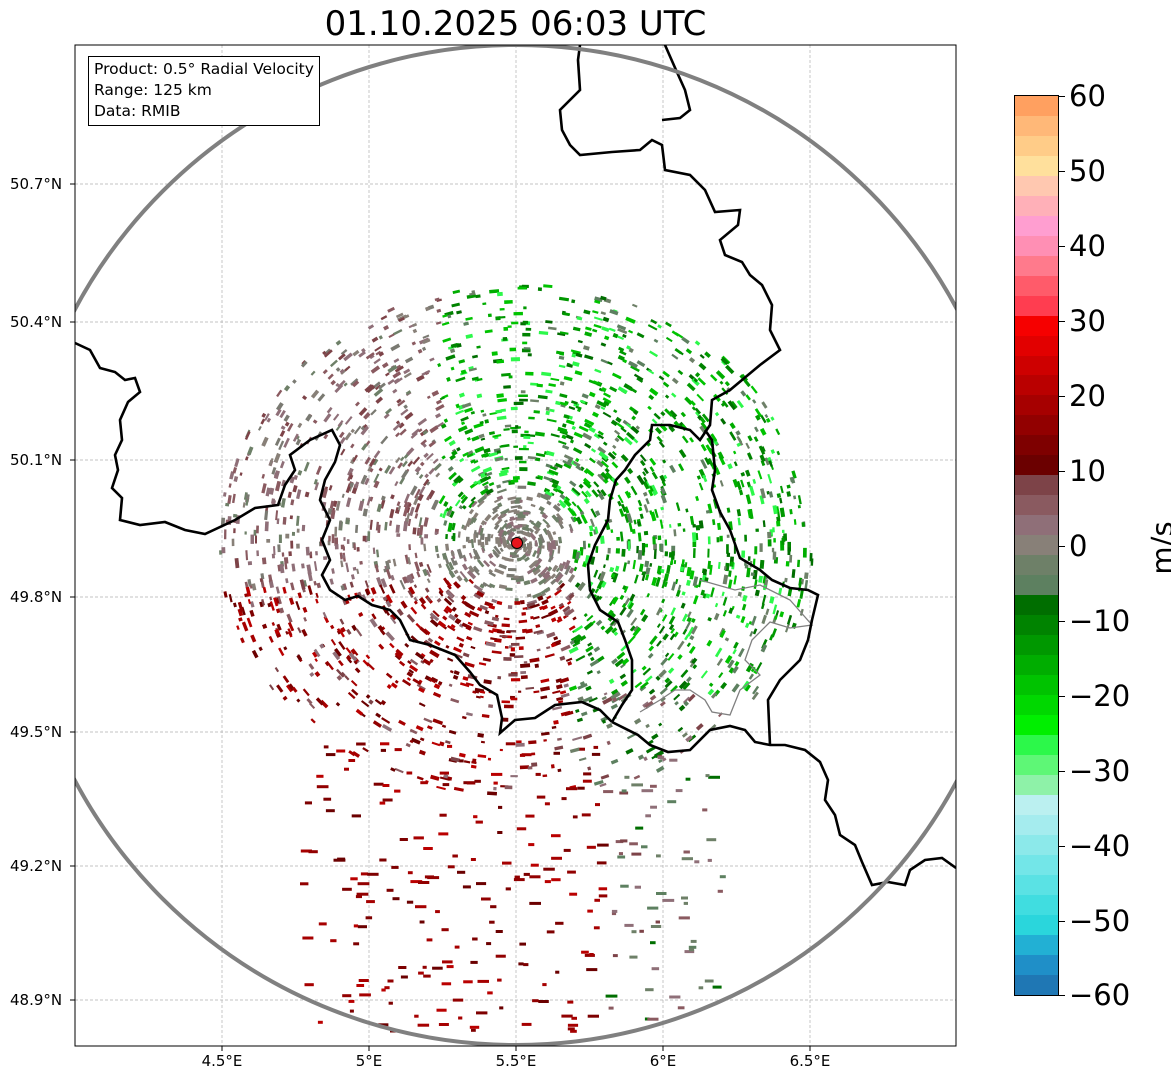  Describe the element at coordinates (517, 543) in the screenshot. I see `radar-site-marker` at that location.